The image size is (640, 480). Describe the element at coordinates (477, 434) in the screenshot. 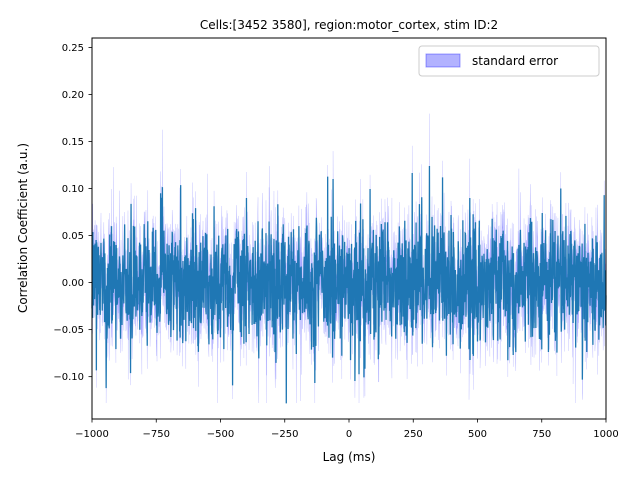

I see `x-tick-label: 500` at that location.